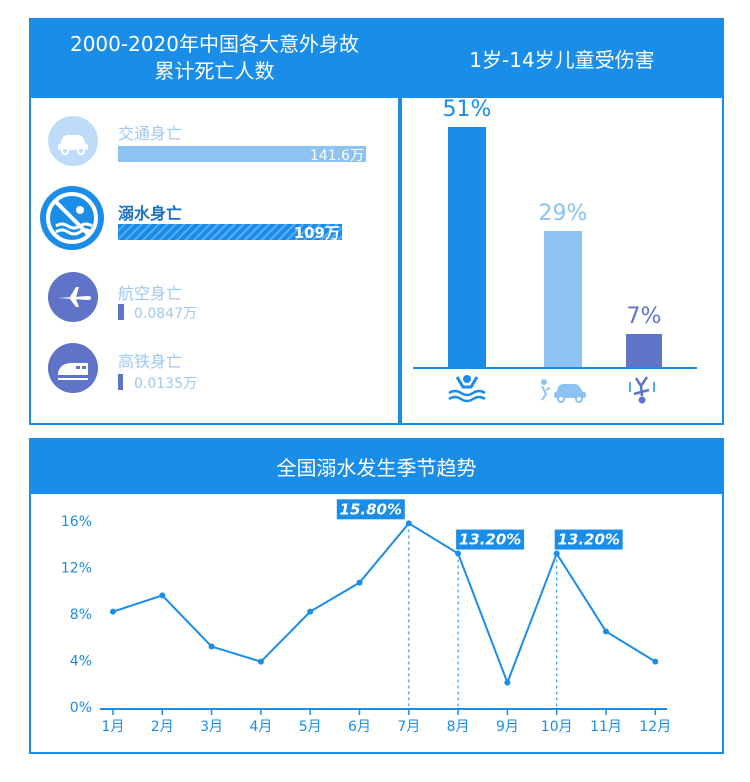  Describe the element at coordinates (467, 389) in the screenshot. I see `drowning-icon` at that location.